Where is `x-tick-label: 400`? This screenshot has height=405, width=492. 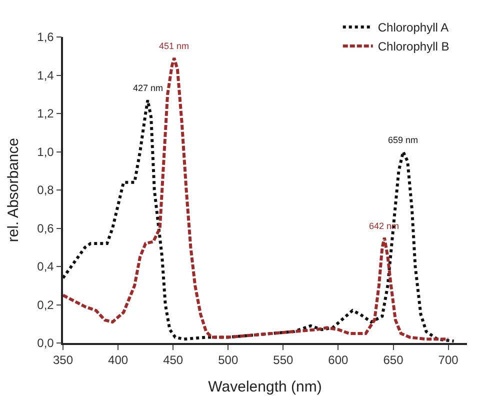
x-tick-label: 400 is located at coordinates (118, 360).